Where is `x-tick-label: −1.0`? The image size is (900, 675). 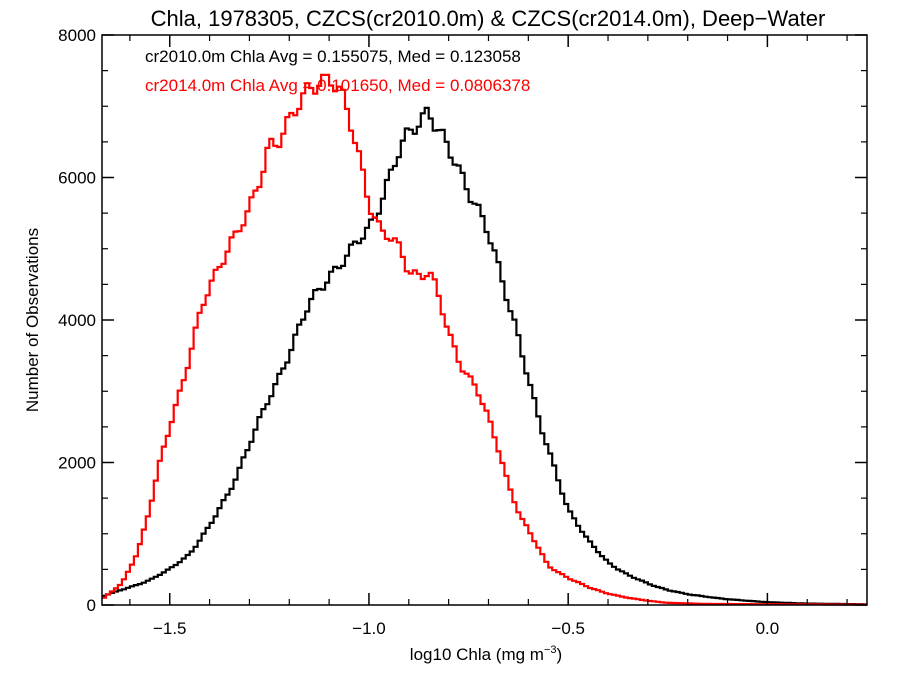
x-tick-label: −1.0 is located at coordinates (369, 628).